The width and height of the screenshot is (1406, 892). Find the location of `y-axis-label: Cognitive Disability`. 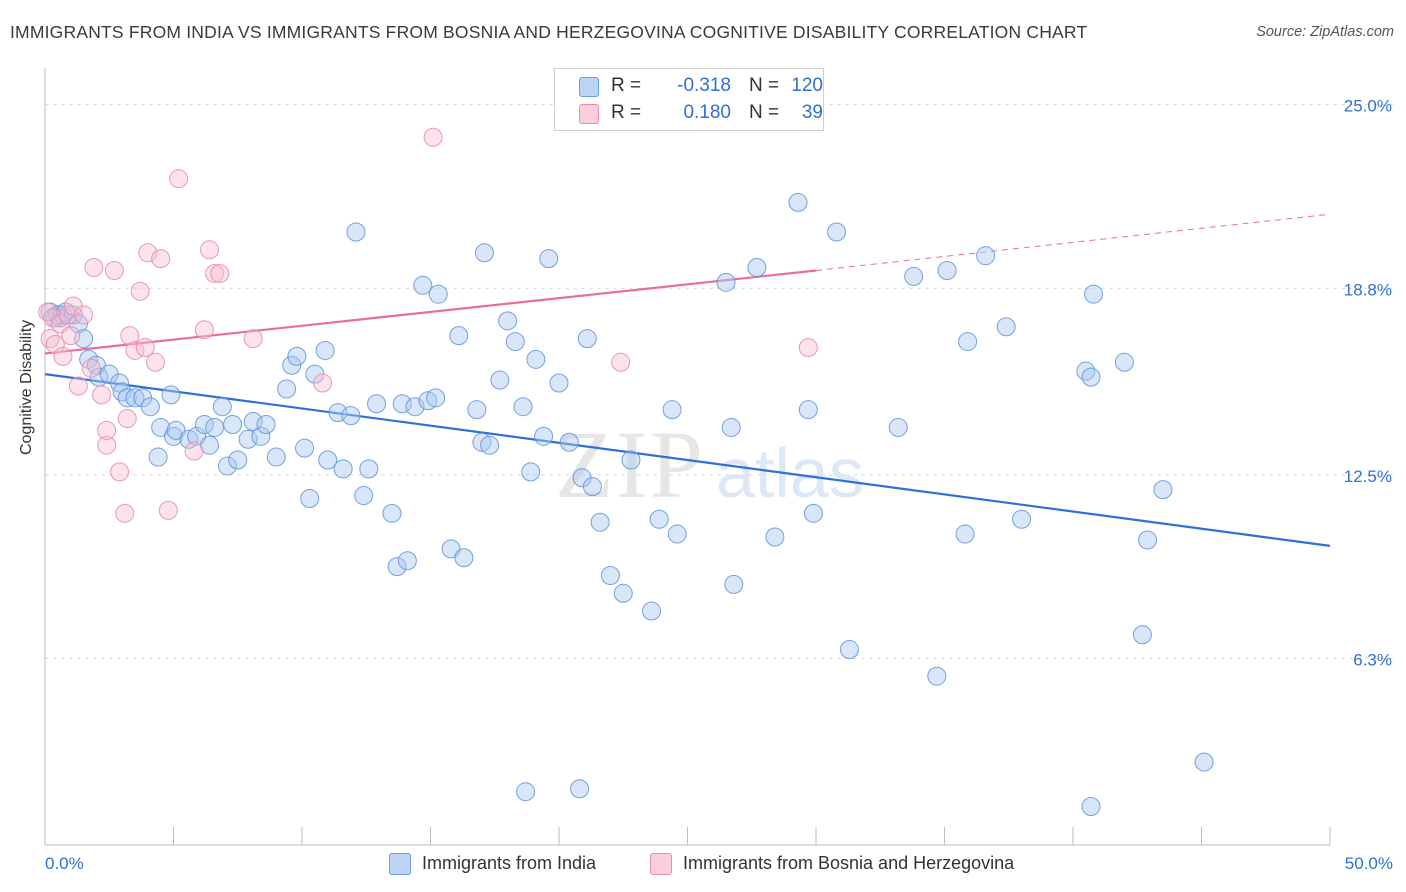

y-axis-label: Cognitive Disability is located at coordinates (26, 387).